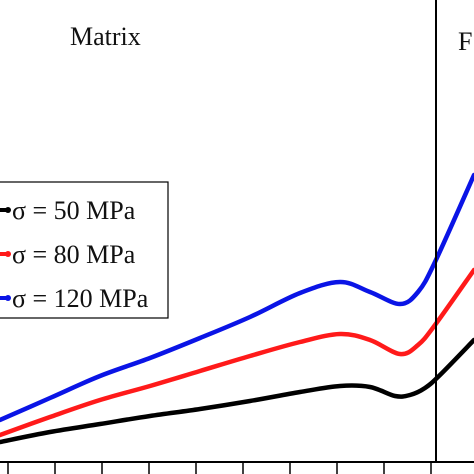  Describe the element at coordinates (80, 298) in the screenshot. I see `legend-label-120: σ = 120 MPa` at that location.